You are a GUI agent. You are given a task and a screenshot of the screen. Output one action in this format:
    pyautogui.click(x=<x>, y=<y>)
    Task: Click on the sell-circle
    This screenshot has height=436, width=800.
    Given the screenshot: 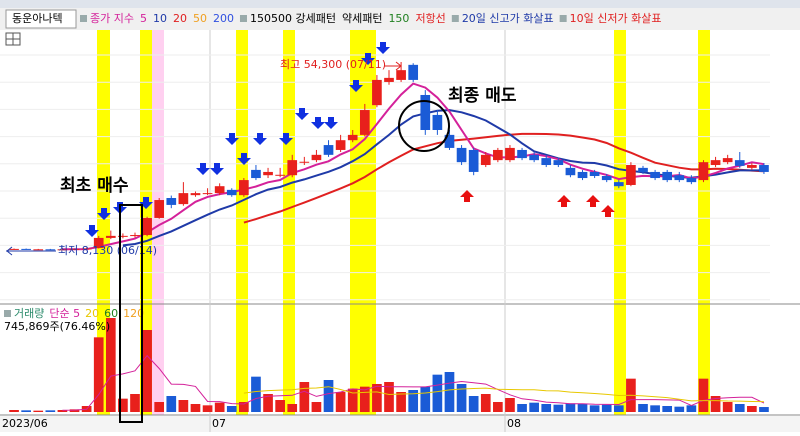 What is the action you would take?
    pyautogui.click(x=424, y=126)
    